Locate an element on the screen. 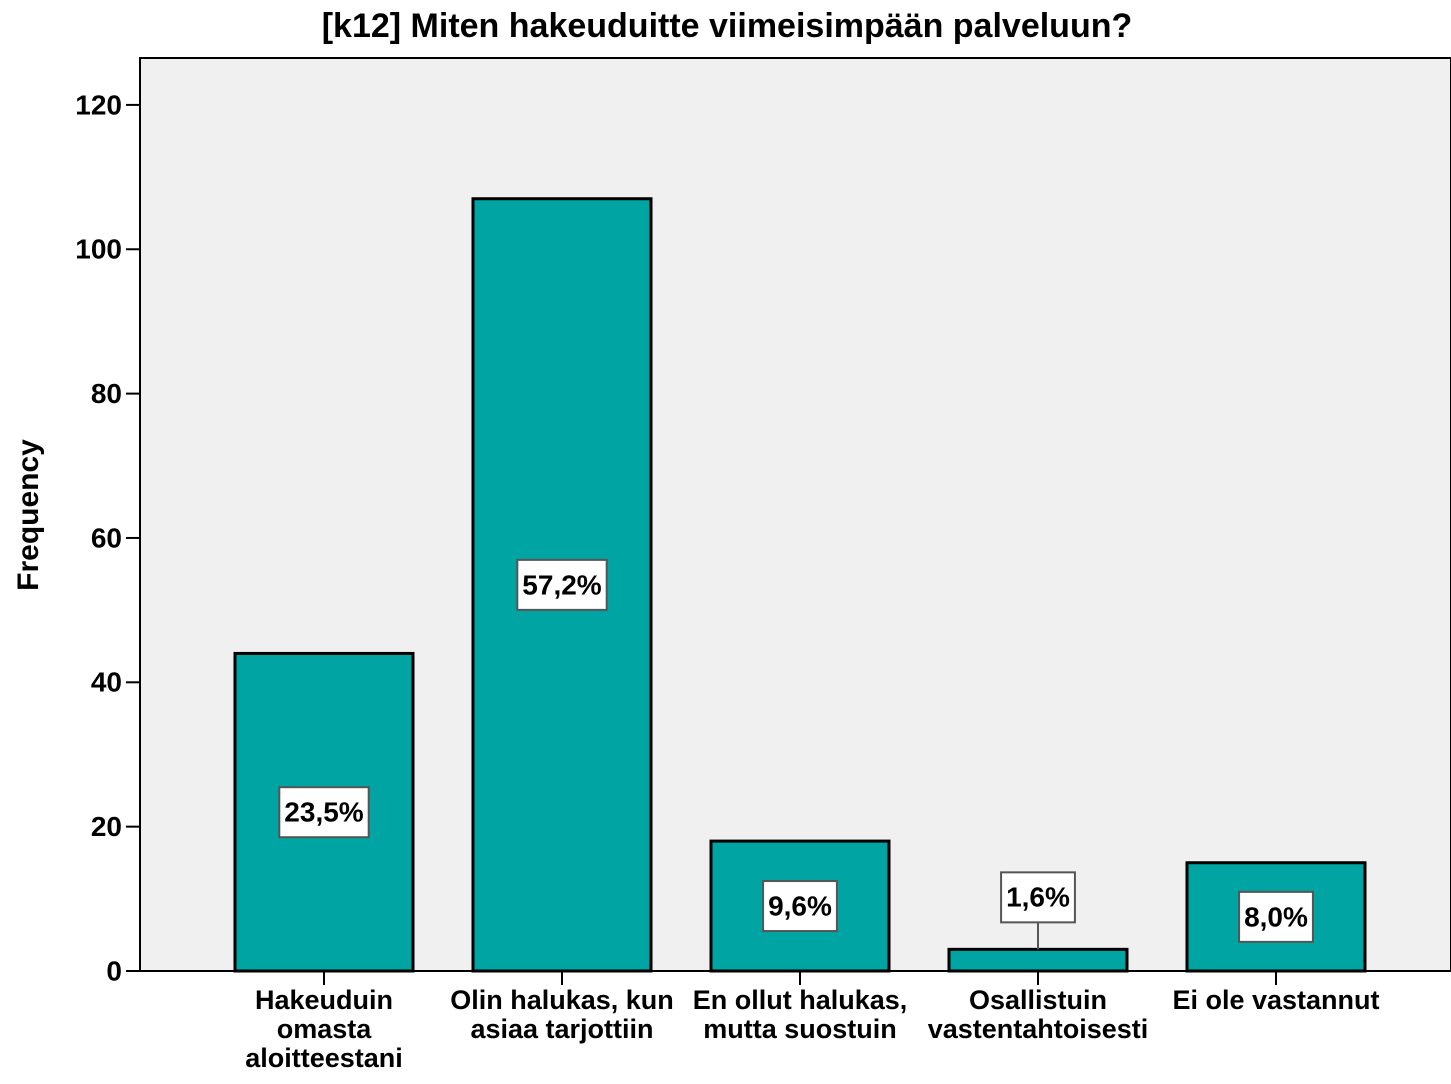  data-label: 23,5% is located at coordinates (323, 812).